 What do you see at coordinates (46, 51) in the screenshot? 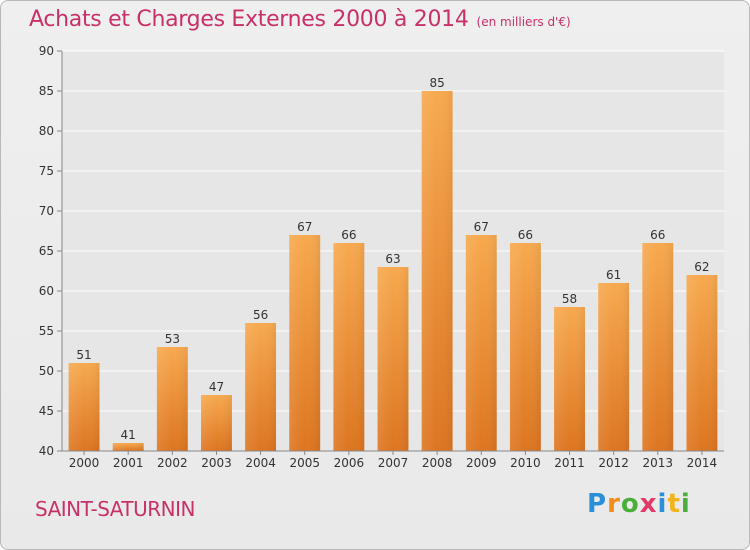
I see `y-tick-label: 90` at bounding box center [46, 51].